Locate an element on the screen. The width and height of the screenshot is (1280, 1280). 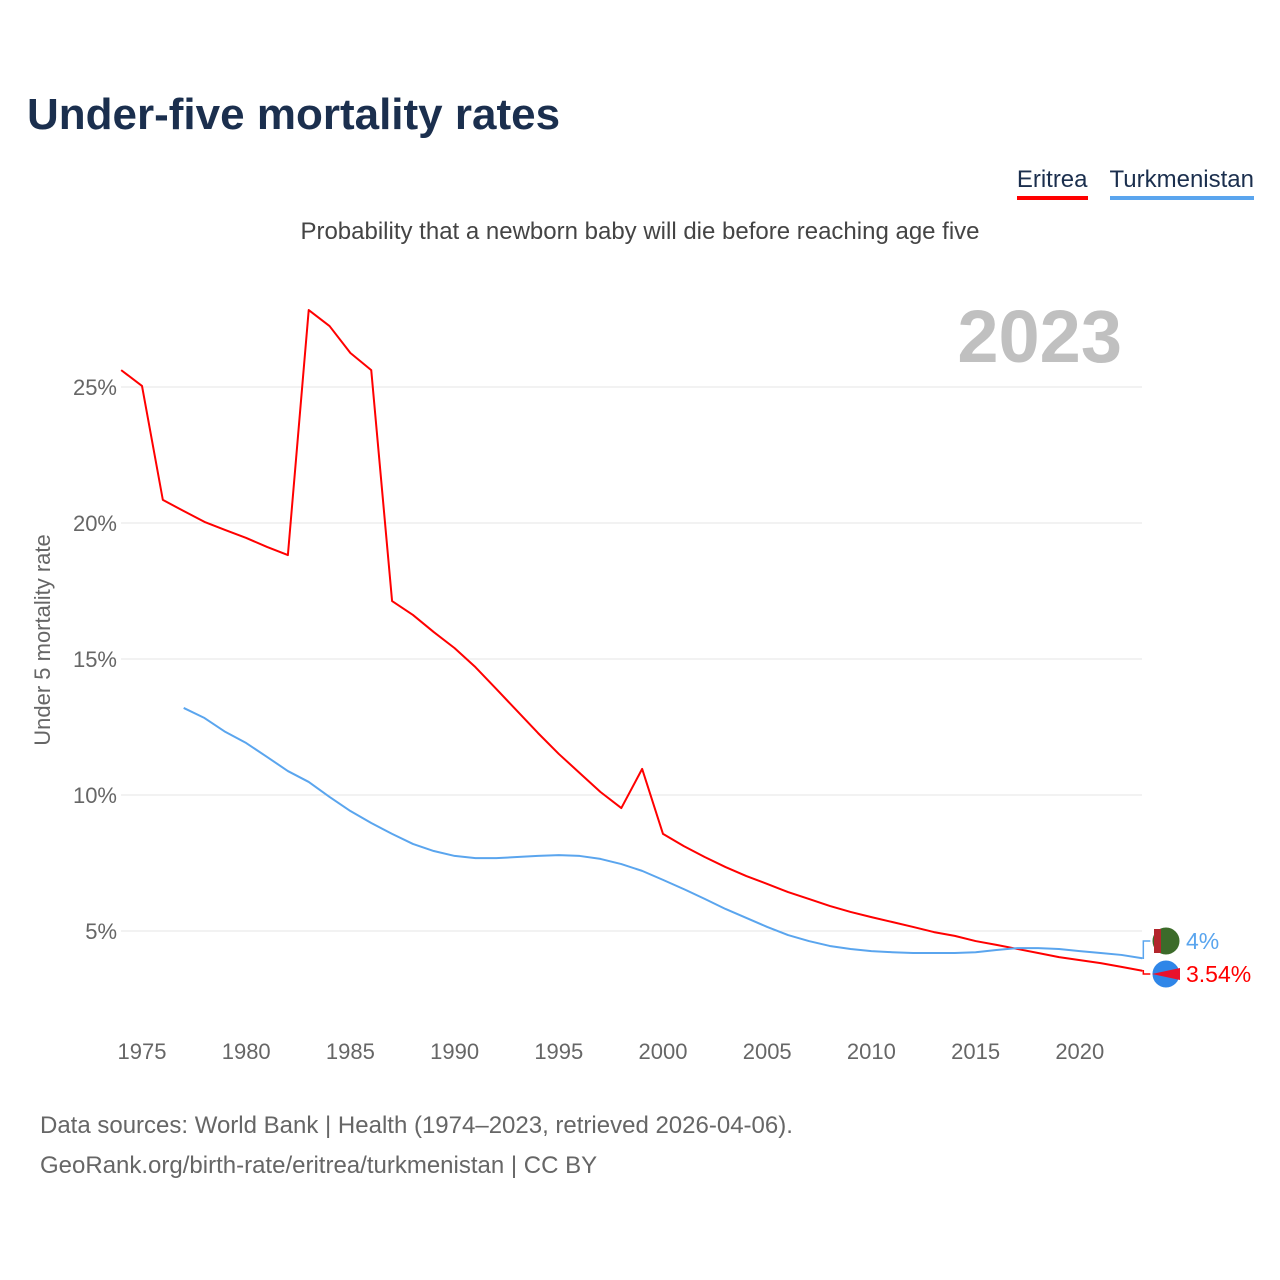
x-tick-label: 2010 is located at coordinates (871, 1051).